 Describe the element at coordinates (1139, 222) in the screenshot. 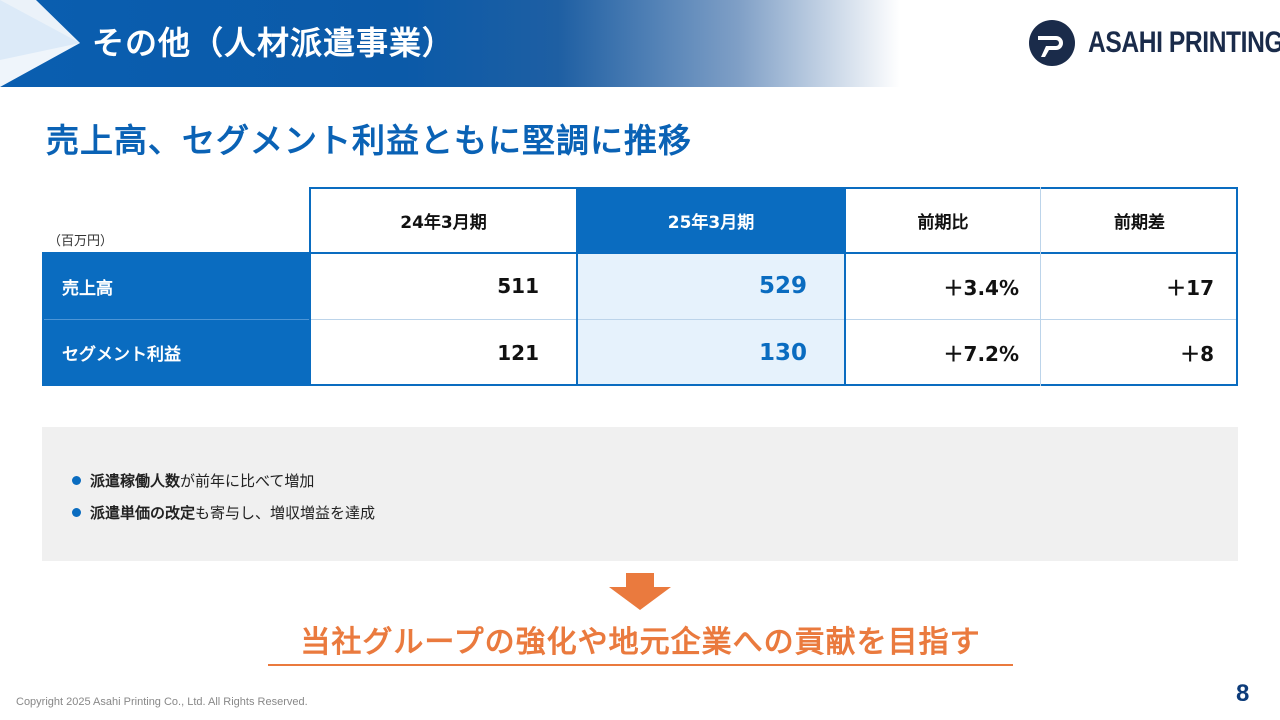

I see `column-header-yoy-diff: 前期差` at that location.